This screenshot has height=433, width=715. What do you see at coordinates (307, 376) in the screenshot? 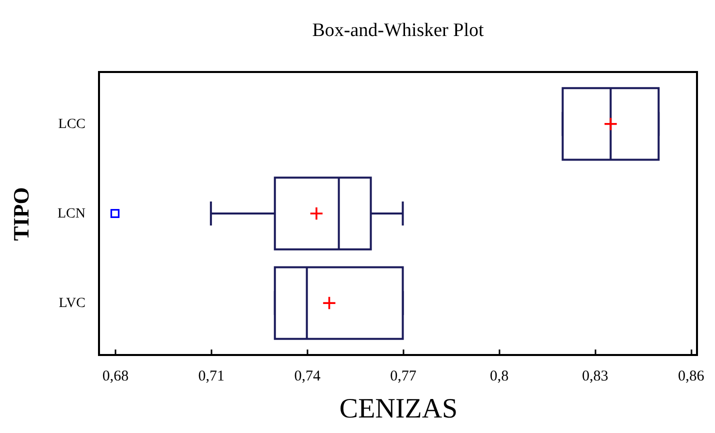
I see `x-tick-label: 0,74` at bounding box center [307, 376].